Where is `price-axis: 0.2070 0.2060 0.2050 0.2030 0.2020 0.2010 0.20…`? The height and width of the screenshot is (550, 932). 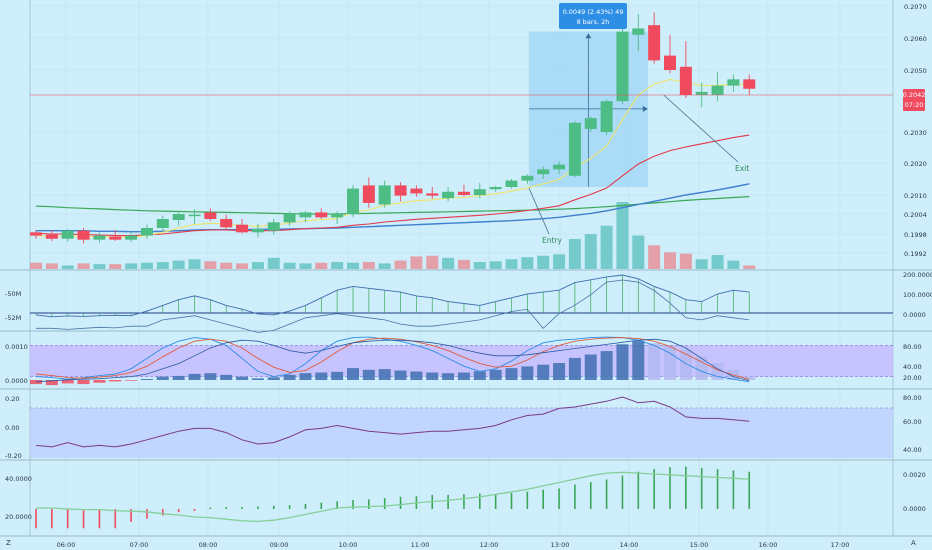 price-axis: 0.2070 0.2060 0.2050 0.2030 0.2020 0.2010 0.20… is located at coordinates (915, 130).